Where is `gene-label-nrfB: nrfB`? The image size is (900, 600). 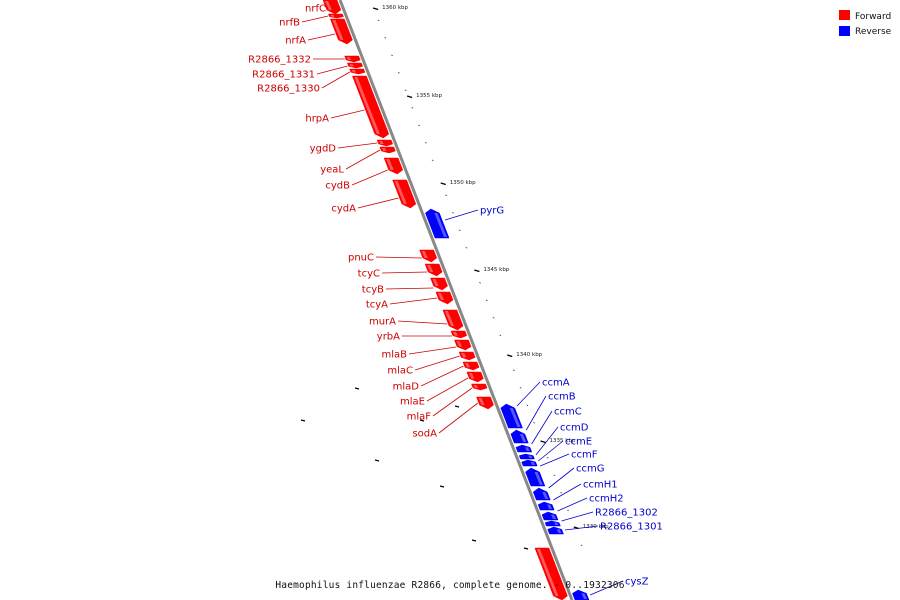 gene-label-nrfB: nrfB is located at coordinates (304, 22).